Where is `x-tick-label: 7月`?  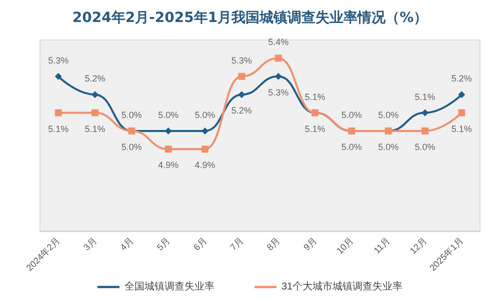
x-tick-label: 7月 is located at coordinates (237, 243).